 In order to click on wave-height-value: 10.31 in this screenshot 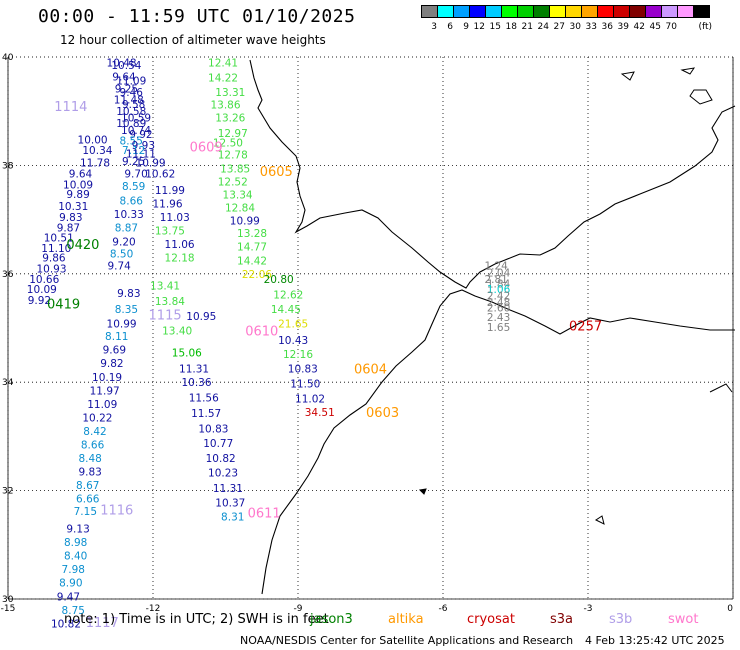, I will do `click(73, 207)`.